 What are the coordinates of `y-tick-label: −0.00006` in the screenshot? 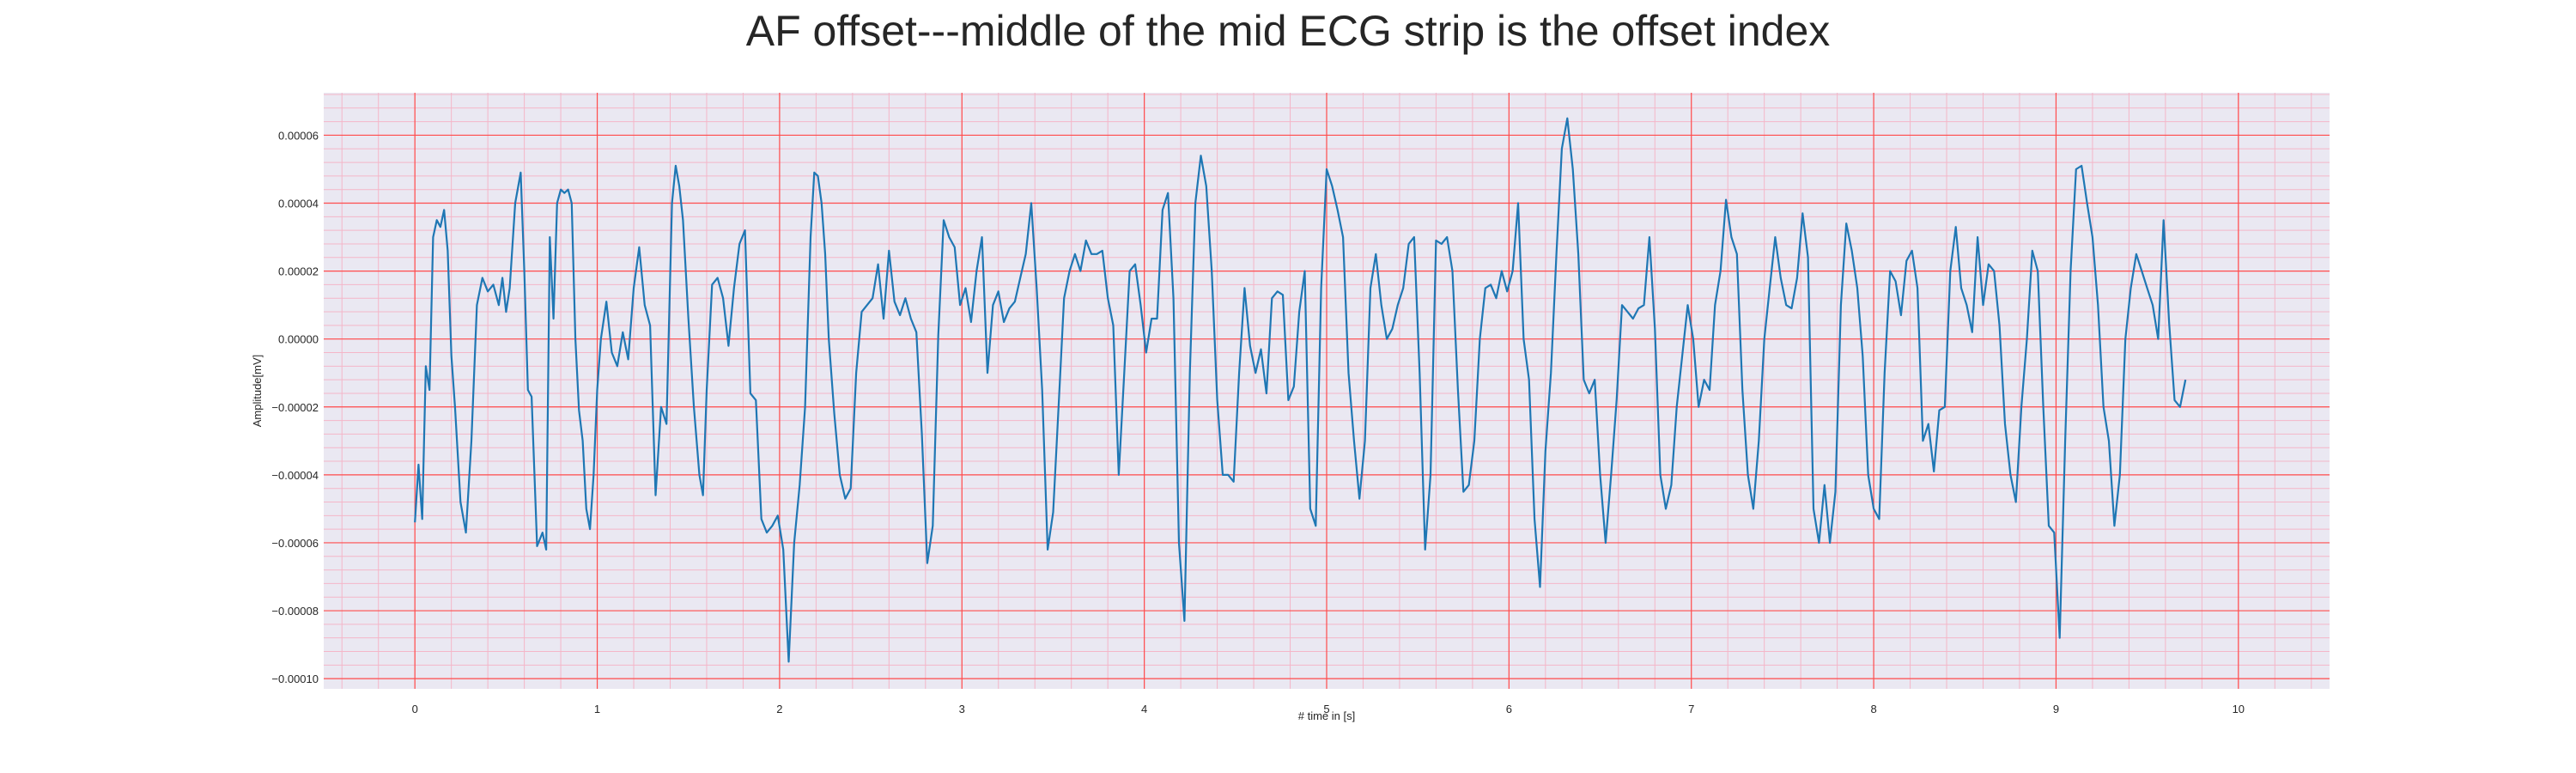 It's located at (295, 543).